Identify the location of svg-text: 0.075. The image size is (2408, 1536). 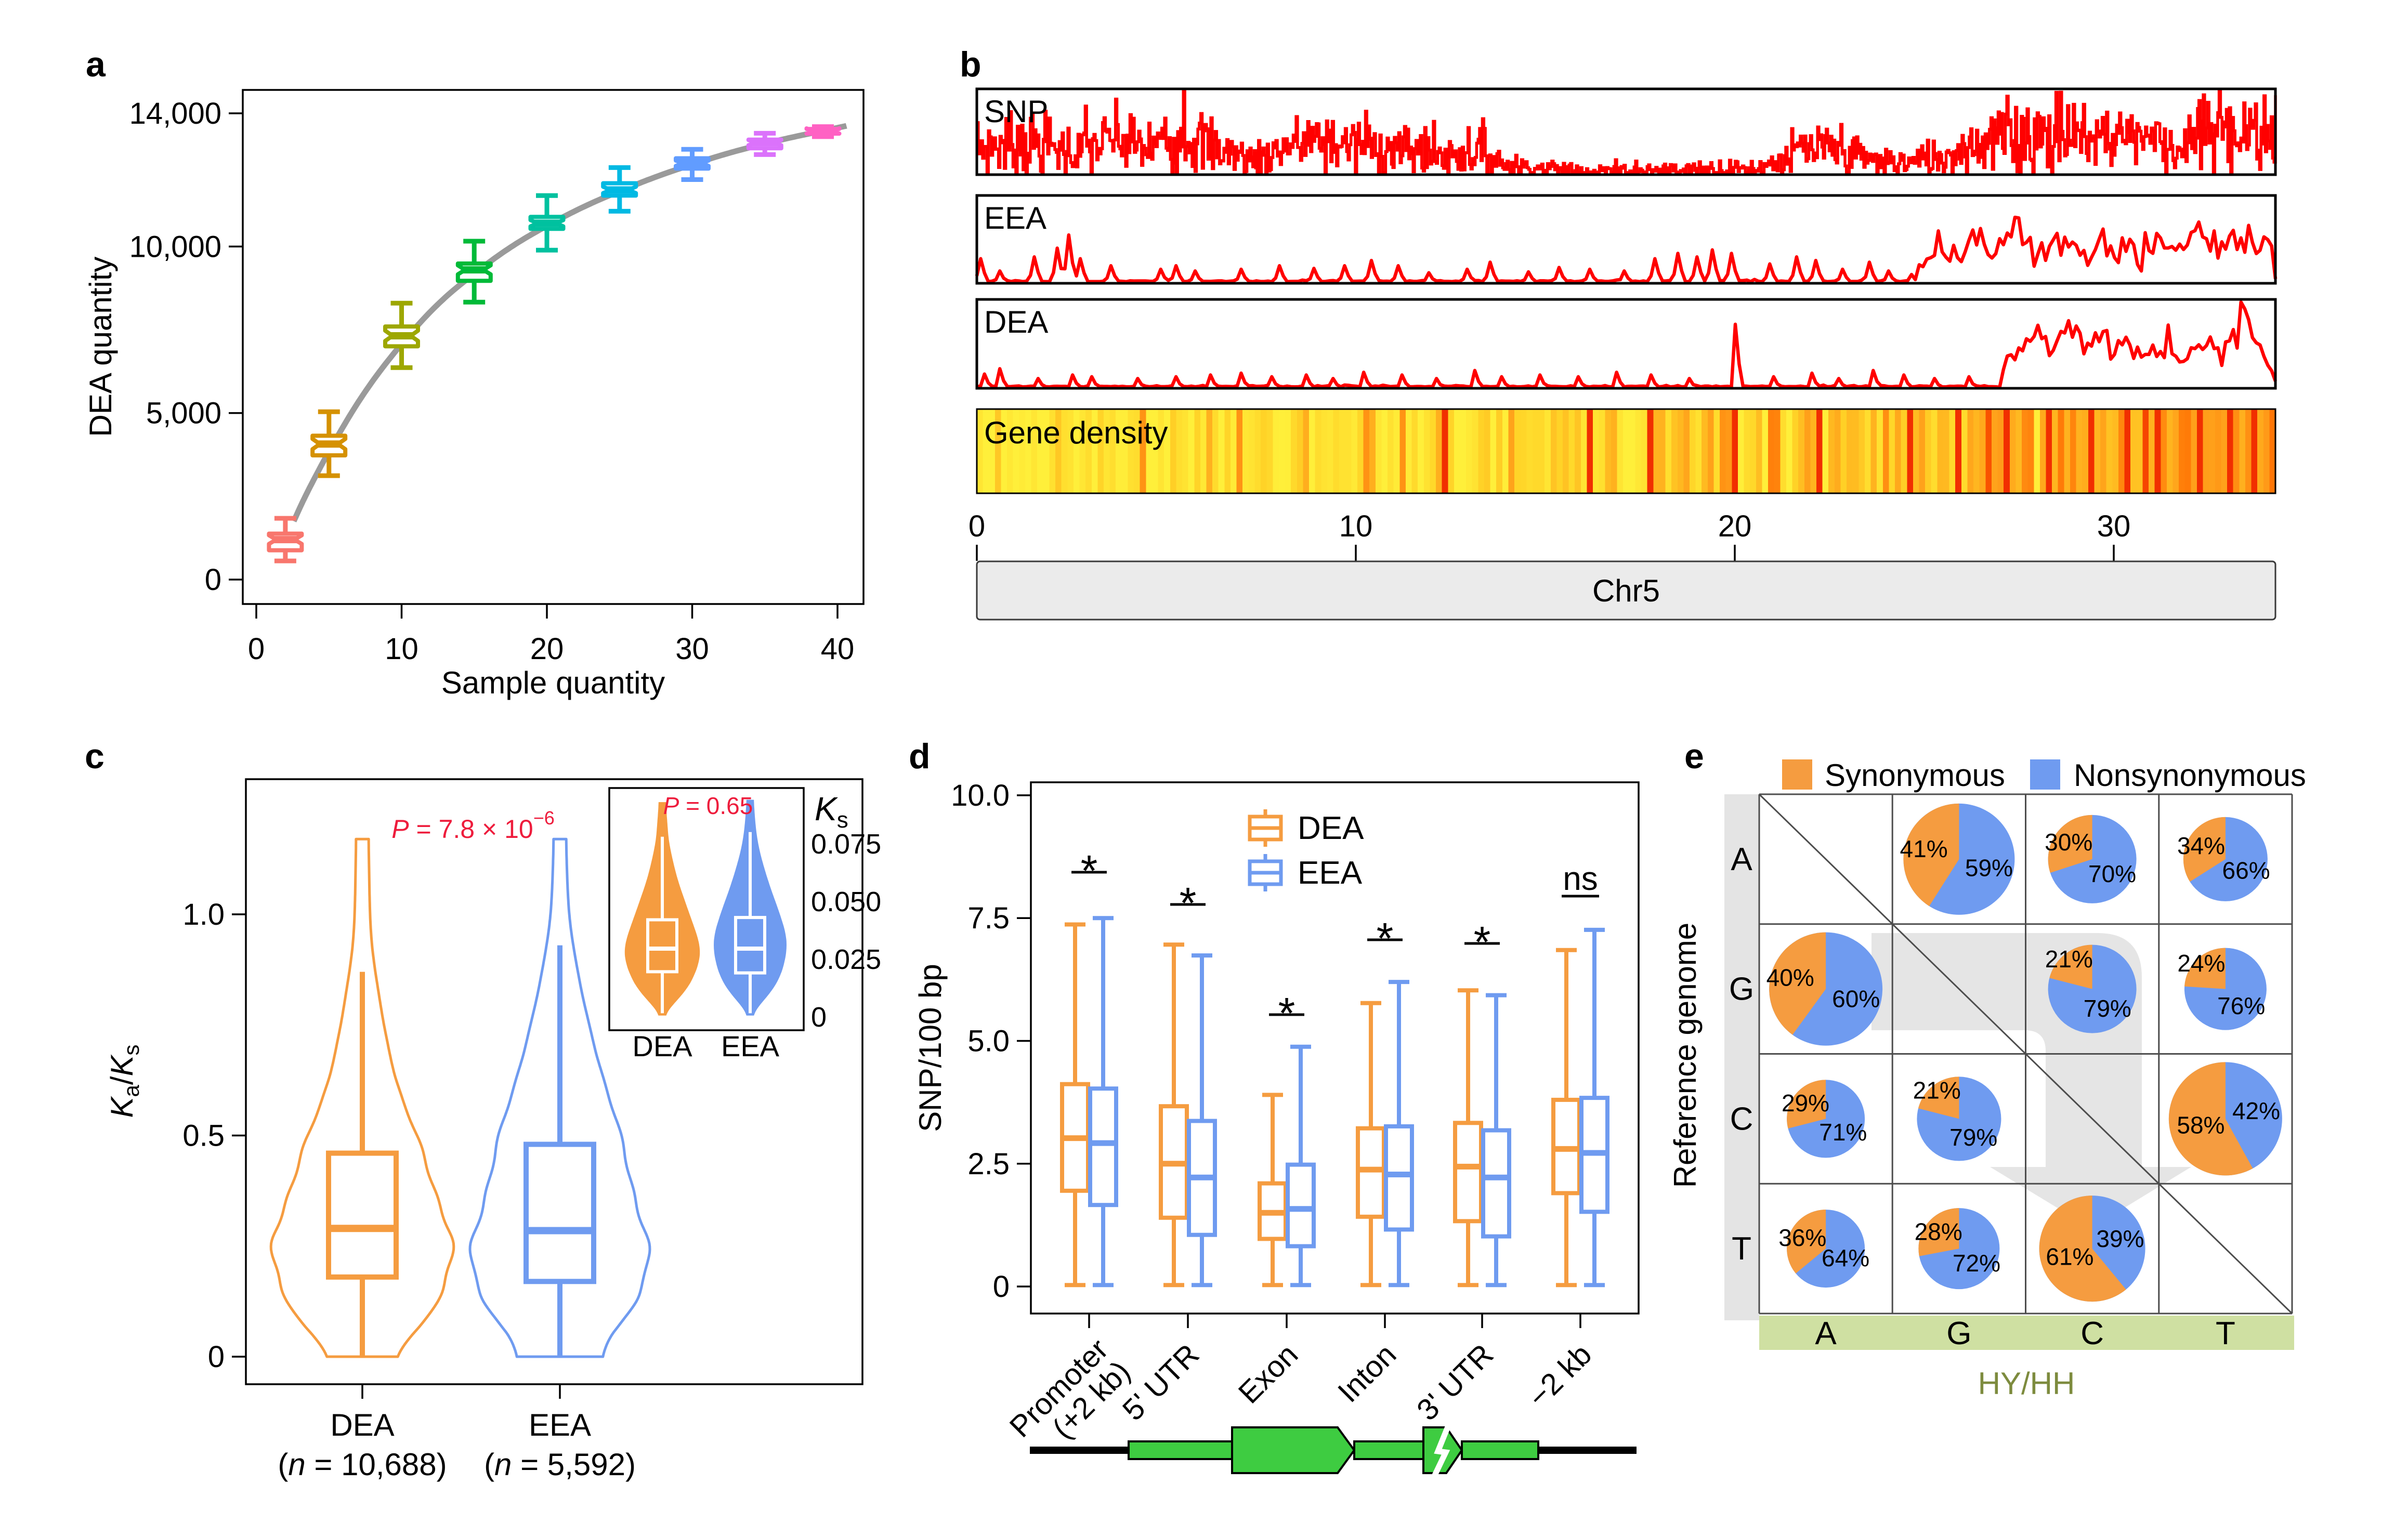
(846, 844).